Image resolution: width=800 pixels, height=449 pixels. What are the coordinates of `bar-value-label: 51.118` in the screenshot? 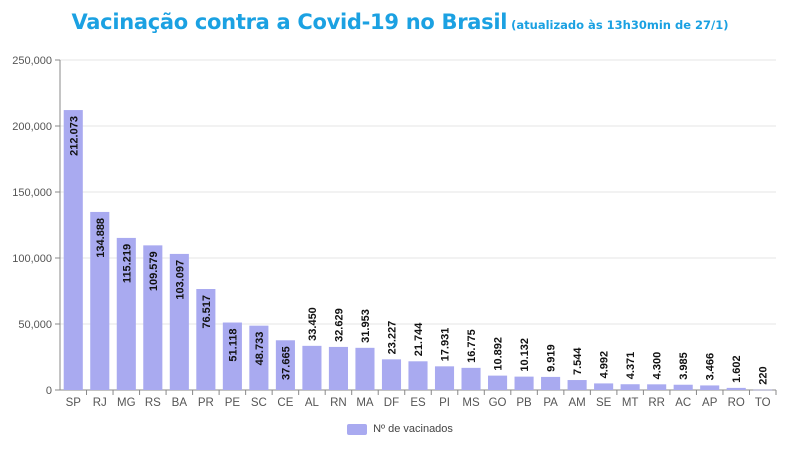 It's located at (233, 345).